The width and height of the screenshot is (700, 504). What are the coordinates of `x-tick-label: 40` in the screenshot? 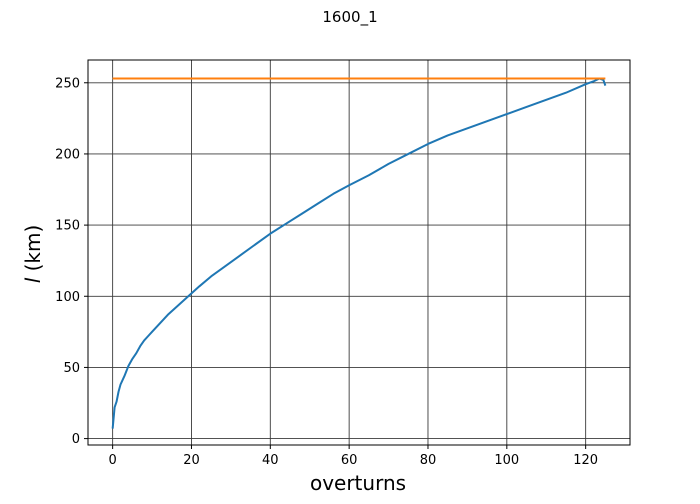 It's located at (270, 460).